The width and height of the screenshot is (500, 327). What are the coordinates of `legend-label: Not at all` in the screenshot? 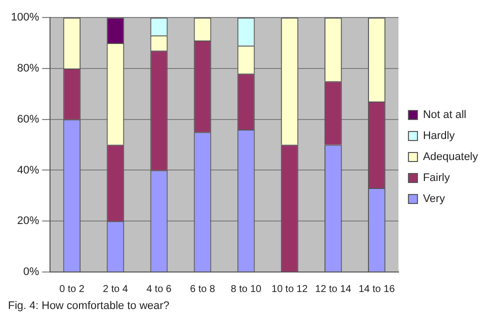 It's located at (444, 115).